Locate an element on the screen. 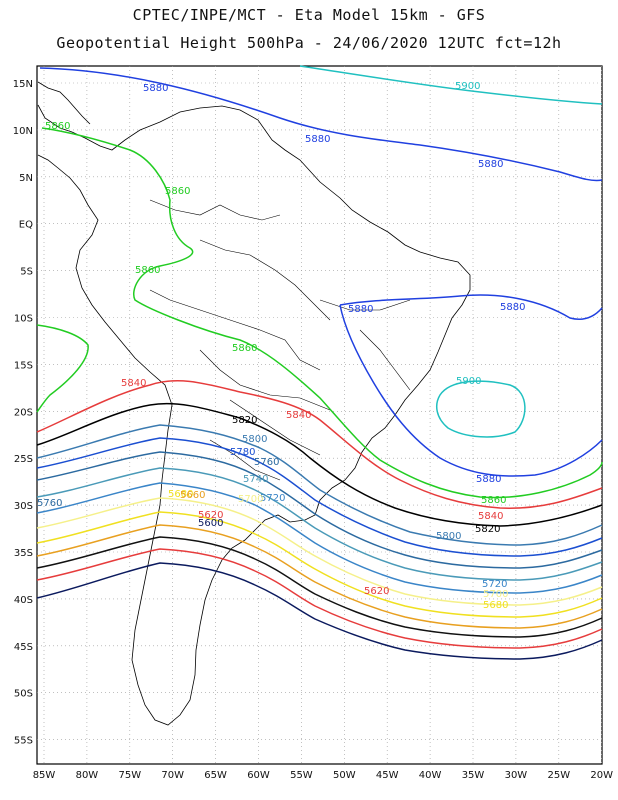 This screenshot has height=800, width=618. country-borders is located at coordinates (280, 340).